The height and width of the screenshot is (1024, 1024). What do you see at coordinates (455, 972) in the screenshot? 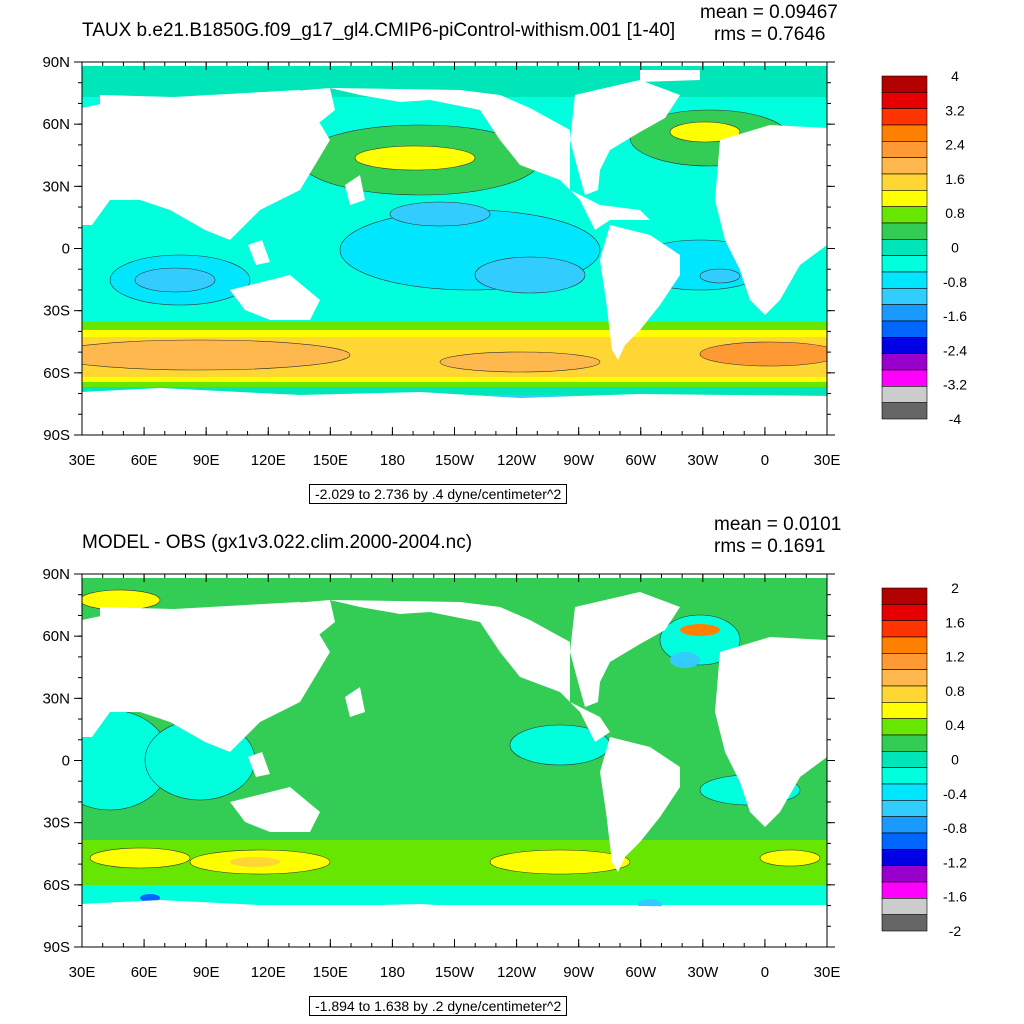
I see `lon-label: 150W` at bounding box center [455, 972].